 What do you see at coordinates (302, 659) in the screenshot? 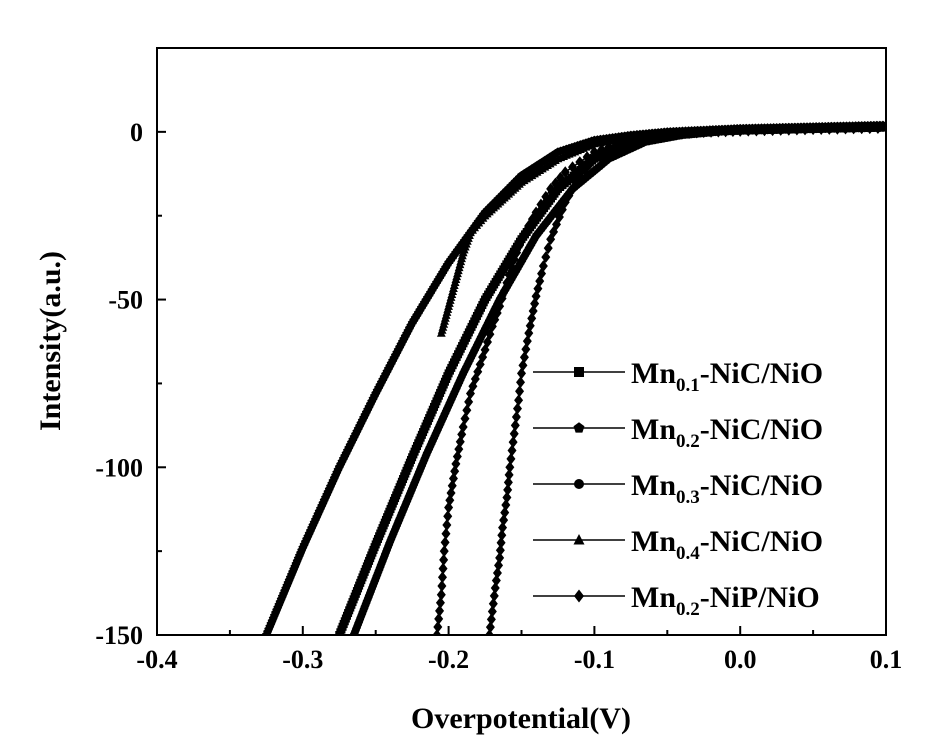
I see `x-tick-label: -0.3` at bounding box center [302, 659].